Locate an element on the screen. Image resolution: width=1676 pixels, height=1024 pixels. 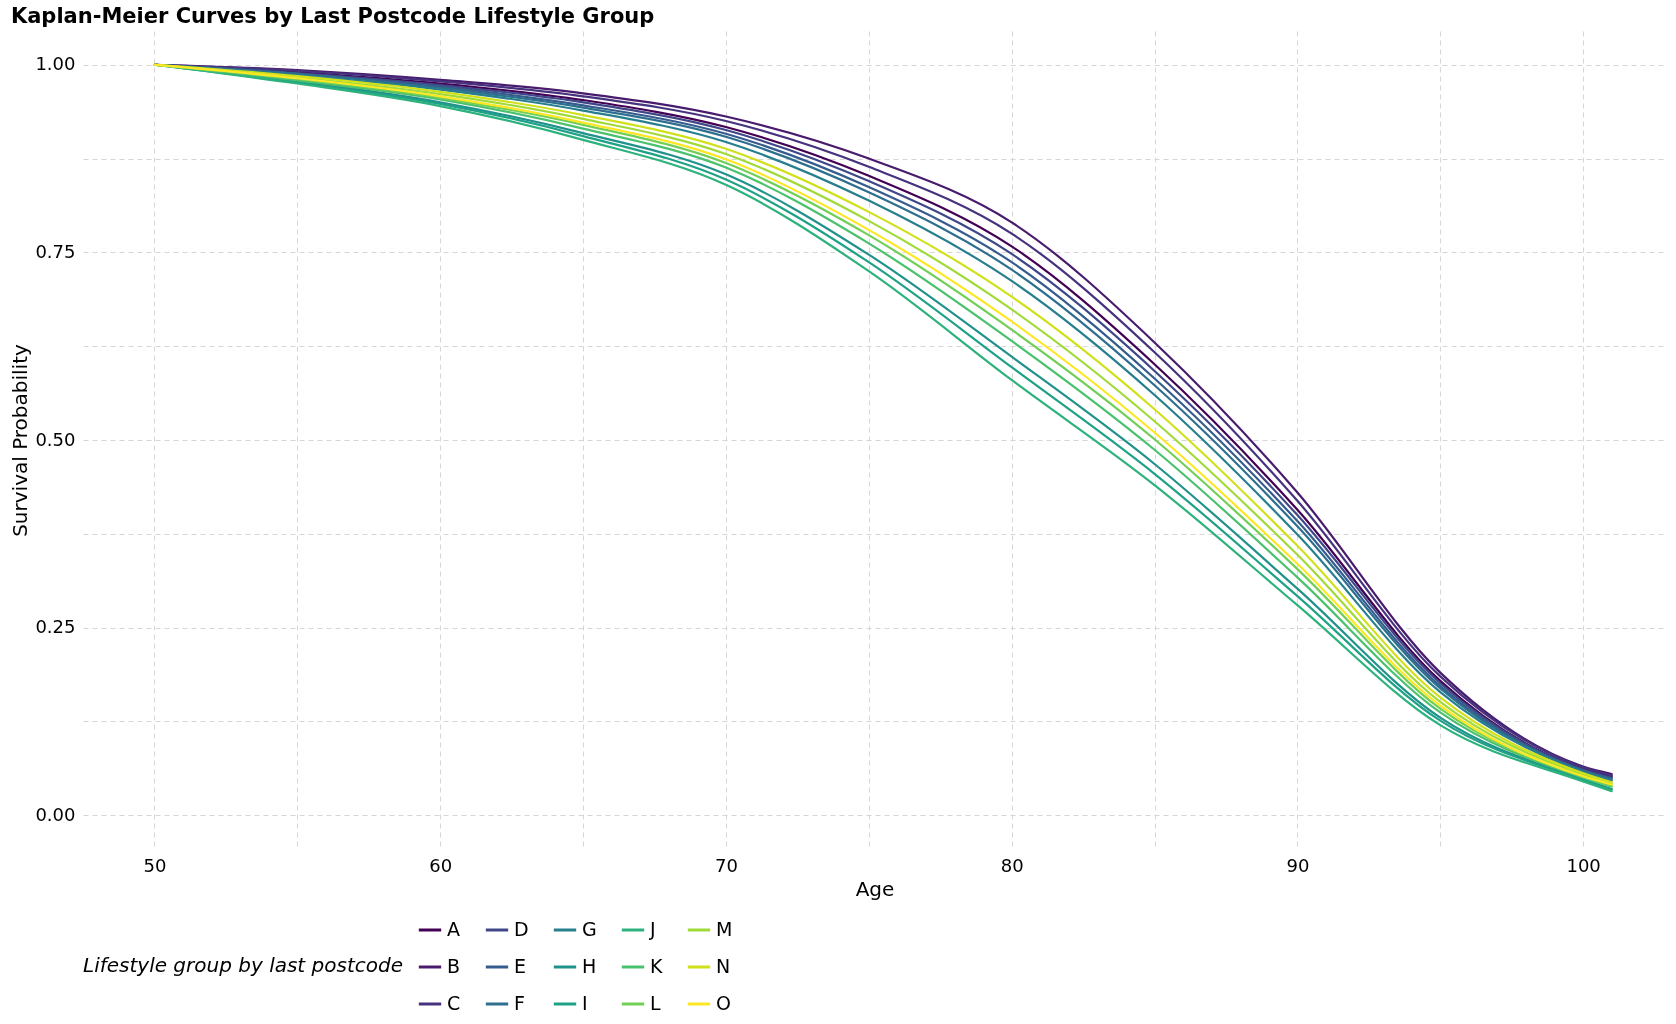
legend-label: D is located at coordinates (521, 929).